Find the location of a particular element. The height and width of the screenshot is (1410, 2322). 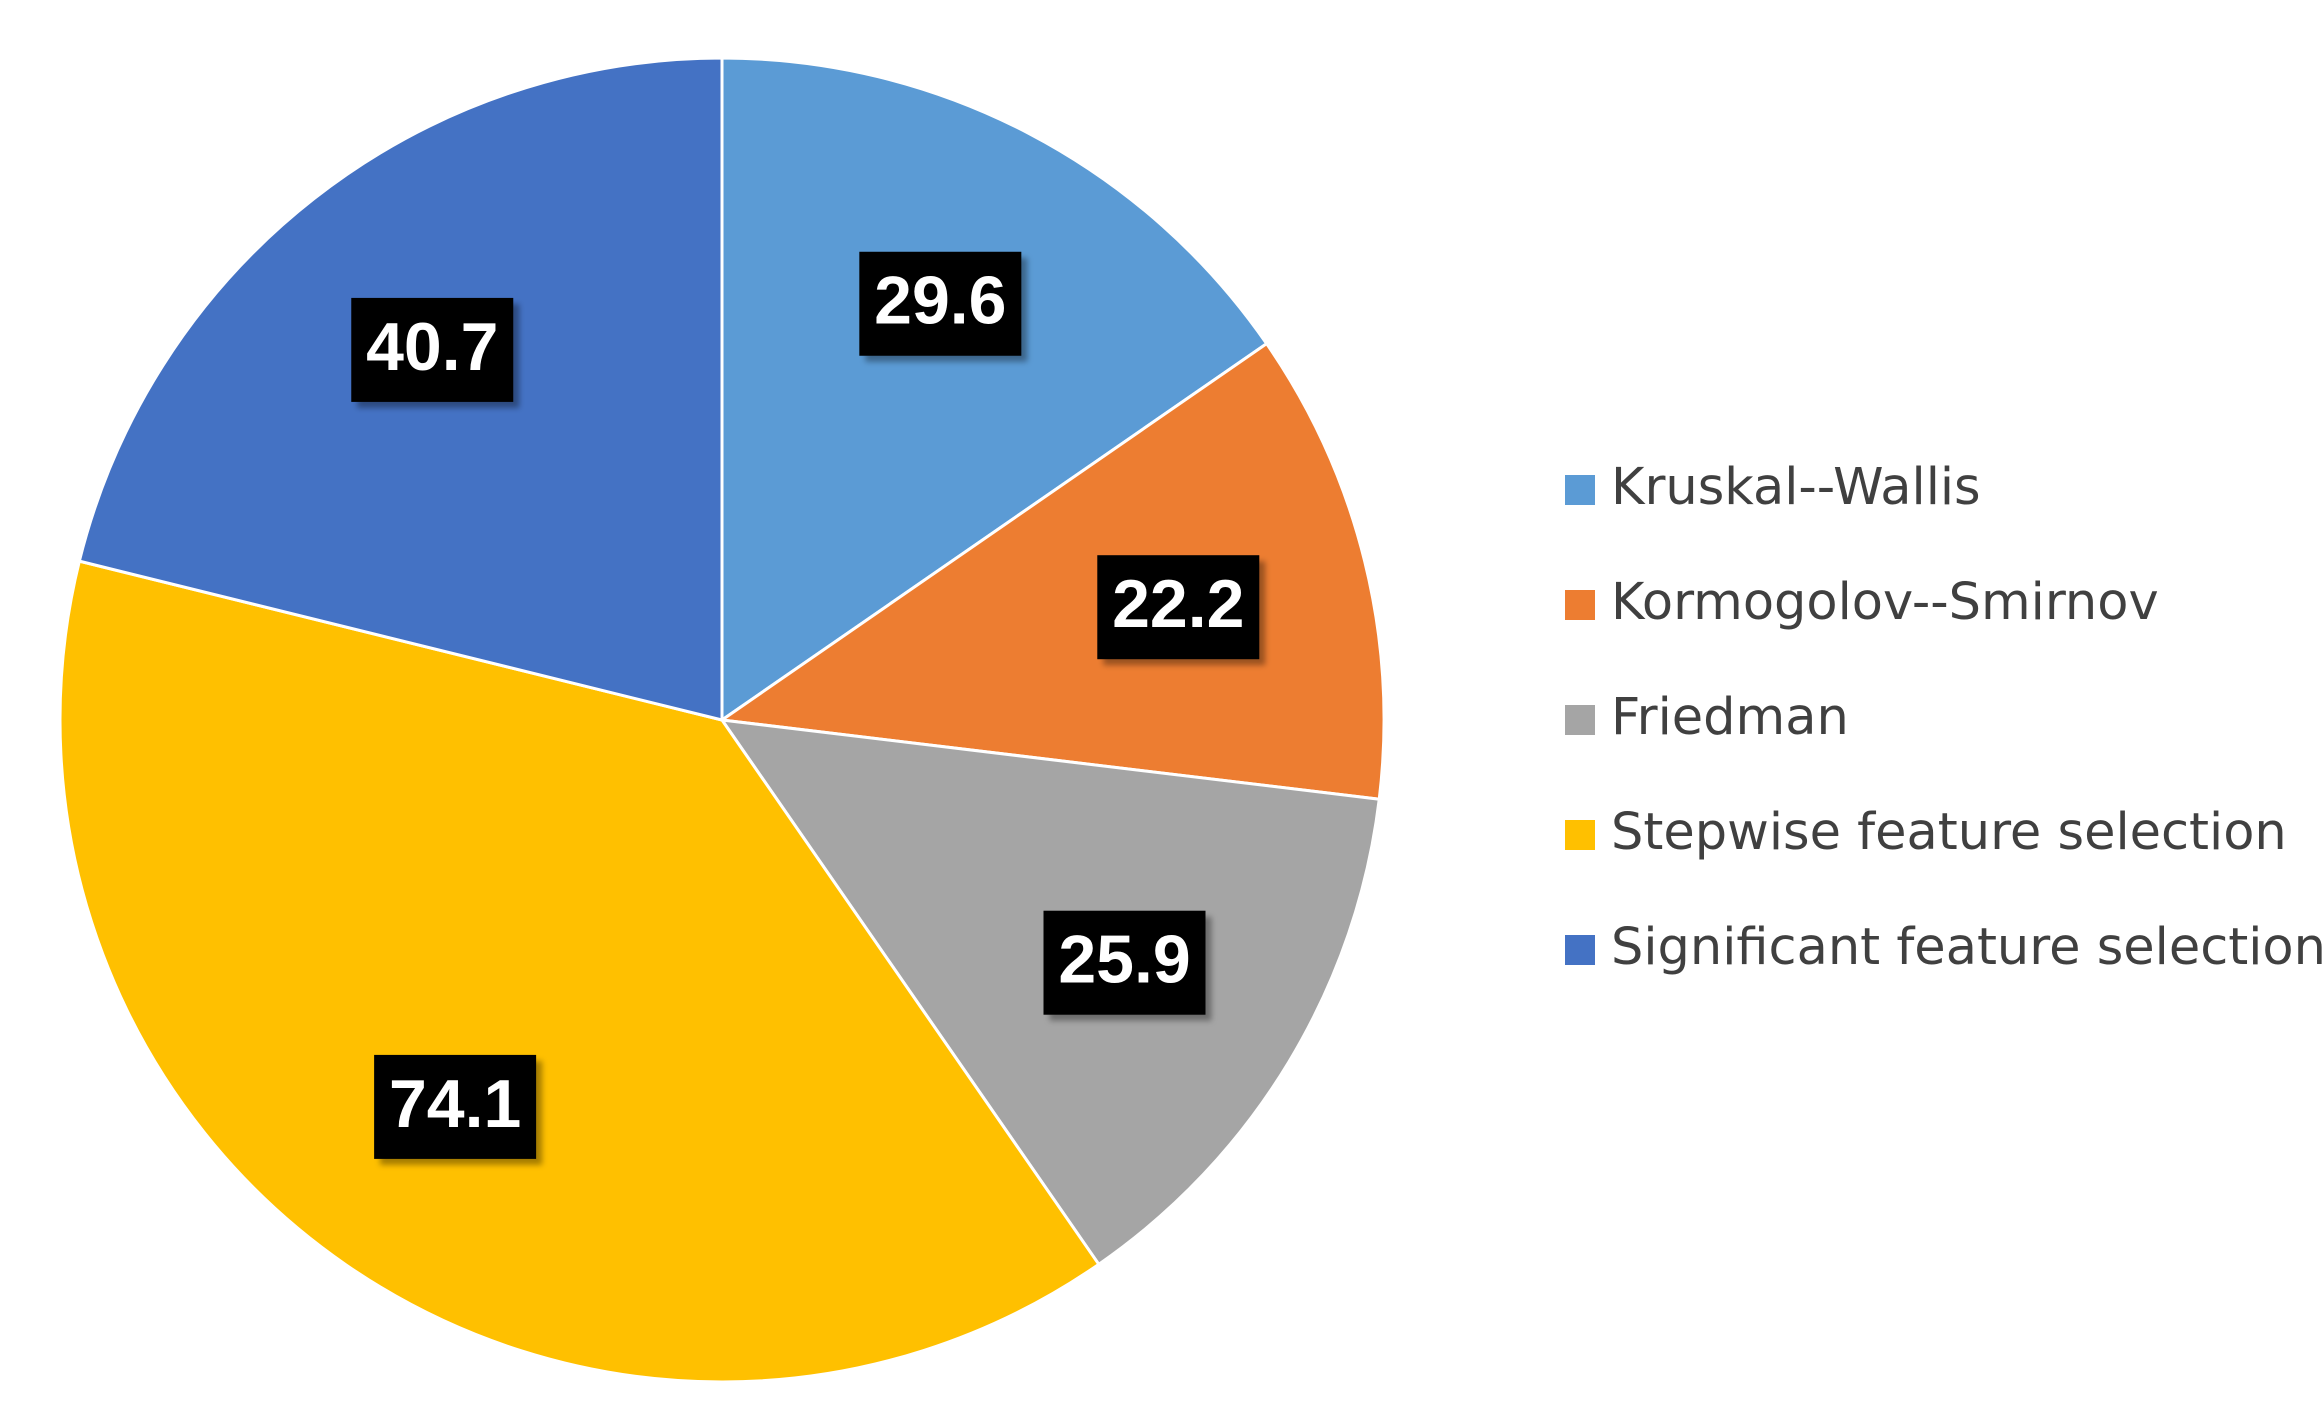

data-label-value: 74.1 is located at coordinates (455, 1104).